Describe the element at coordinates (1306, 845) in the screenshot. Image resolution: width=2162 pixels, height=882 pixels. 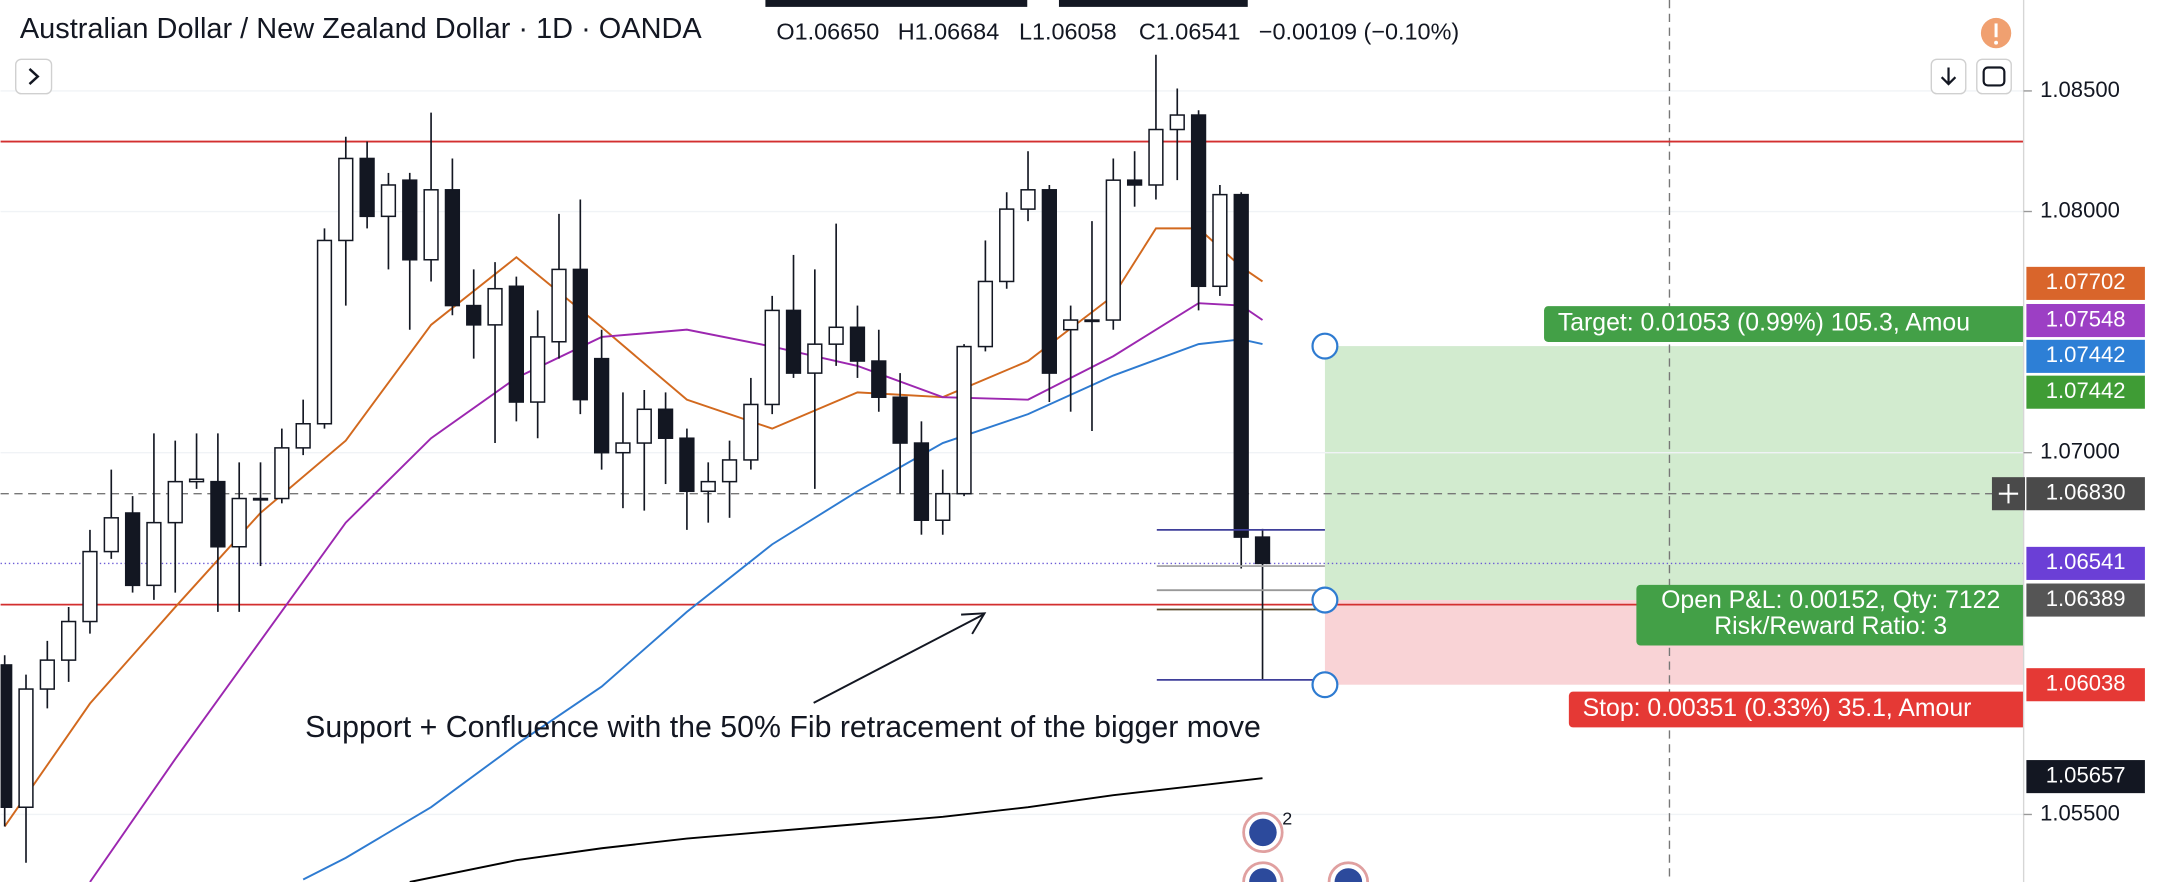
I see `event-flags: 2` at that location.